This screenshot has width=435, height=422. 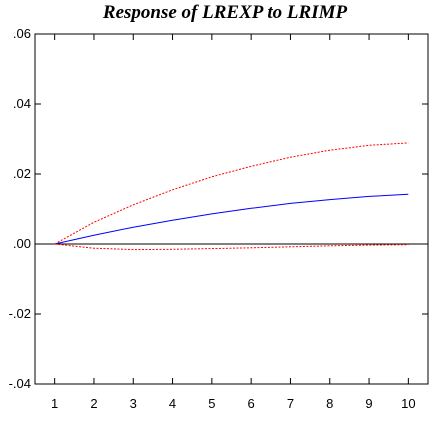 What do you see at coordinates (172, 403) in the screenshot?
I see `x-tick-label: 4` at bounding box center [172, 403].